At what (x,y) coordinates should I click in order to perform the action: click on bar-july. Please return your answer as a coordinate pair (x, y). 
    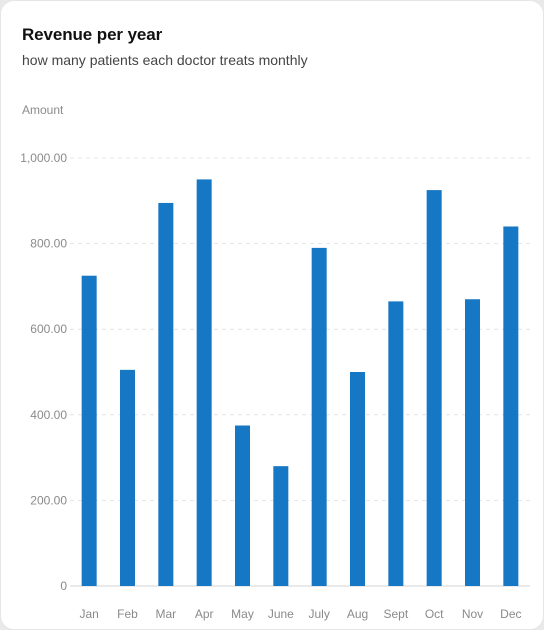
    Looking at the image, I should click on (319, 416).